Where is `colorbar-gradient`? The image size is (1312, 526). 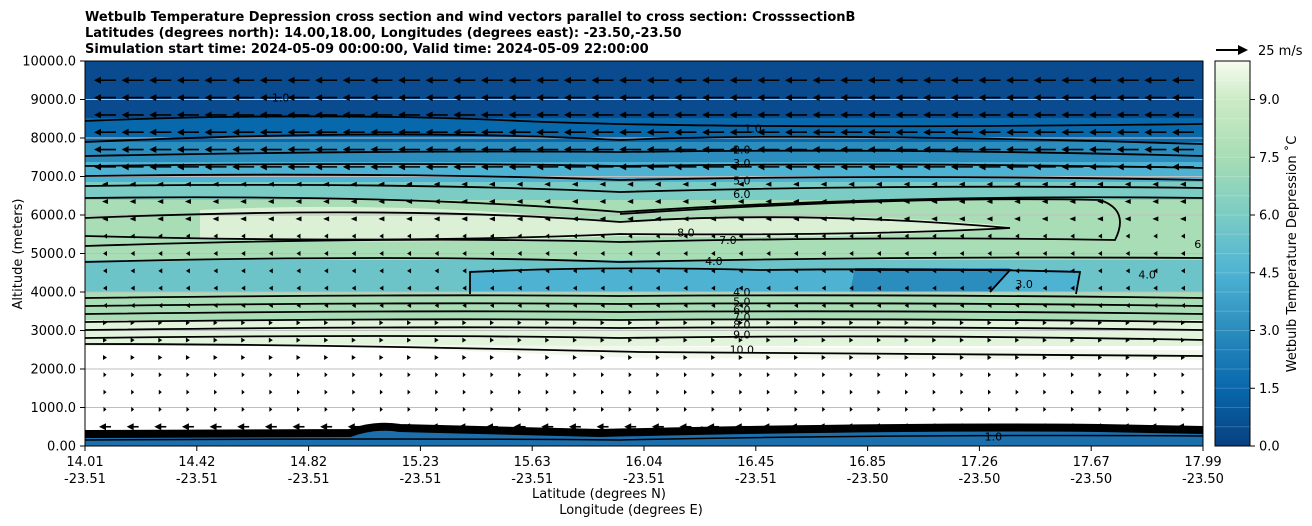
colorbar-gradient is located at coordinates (1232, 253).